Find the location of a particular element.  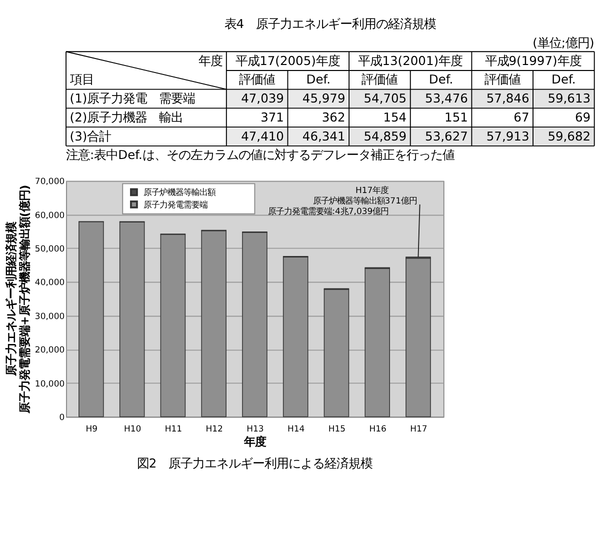

data-label: 47,039 is located at coordinates (262, 99).